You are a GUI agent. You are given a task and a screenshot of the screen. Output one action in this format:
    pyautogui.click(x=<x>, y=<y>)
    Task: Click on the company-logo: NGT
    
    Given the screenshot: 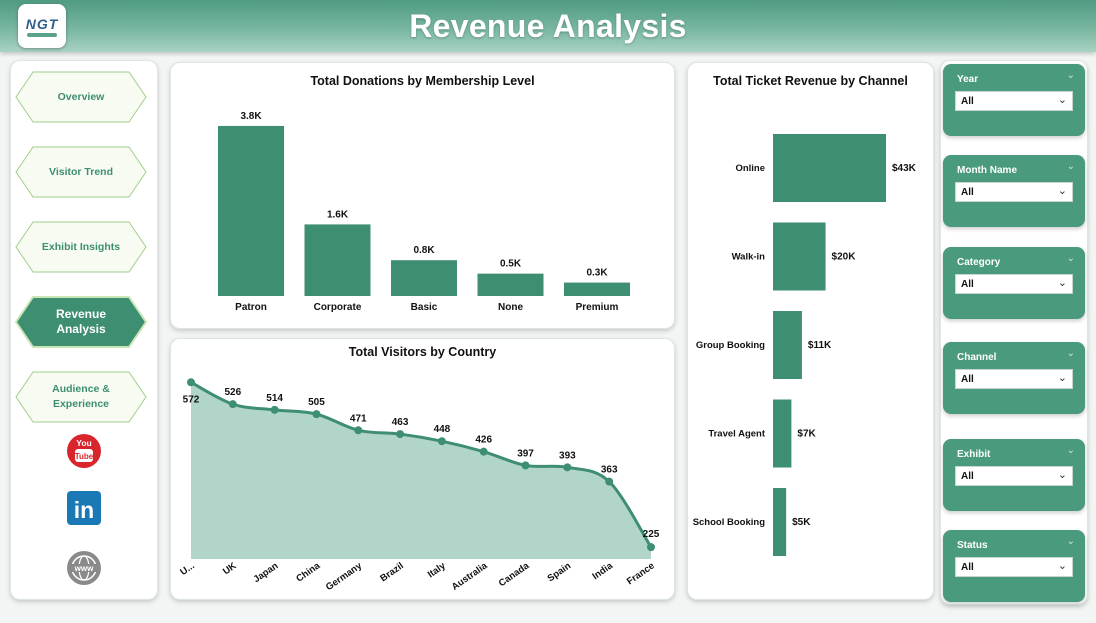 What is the action you would take?
    pyautogui.click(x=42, y=26)
    